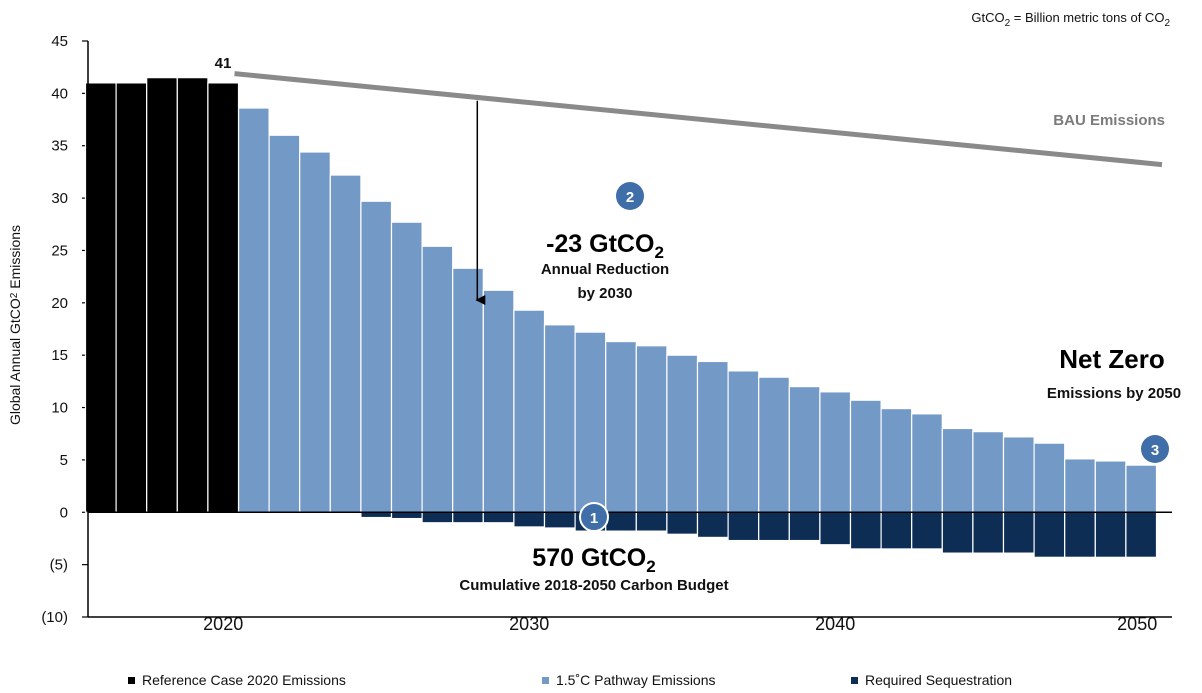 The height and width of the screenshot is (693, 1202). Describe the element at coordinates (64, 460) in the screenshot. I see `y-tick-label: 5` at that location.